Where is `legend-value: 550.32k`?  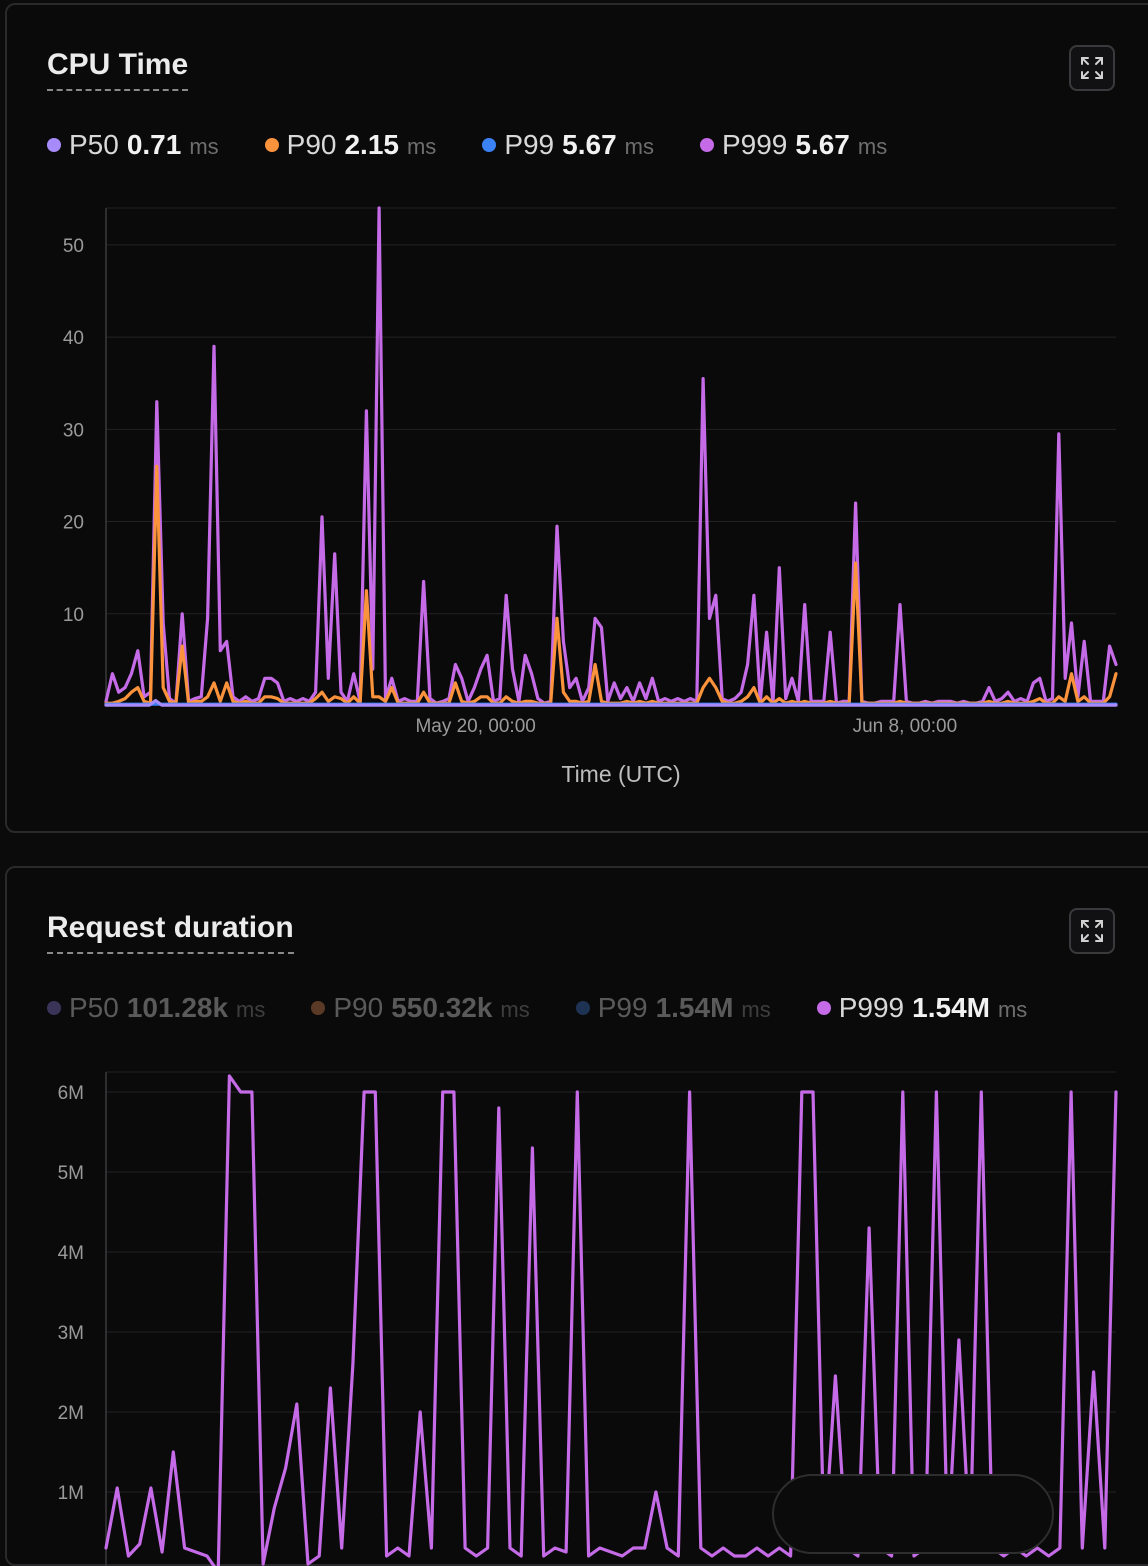
legend-value: 550.32k is located at coordinates (442, 1007).